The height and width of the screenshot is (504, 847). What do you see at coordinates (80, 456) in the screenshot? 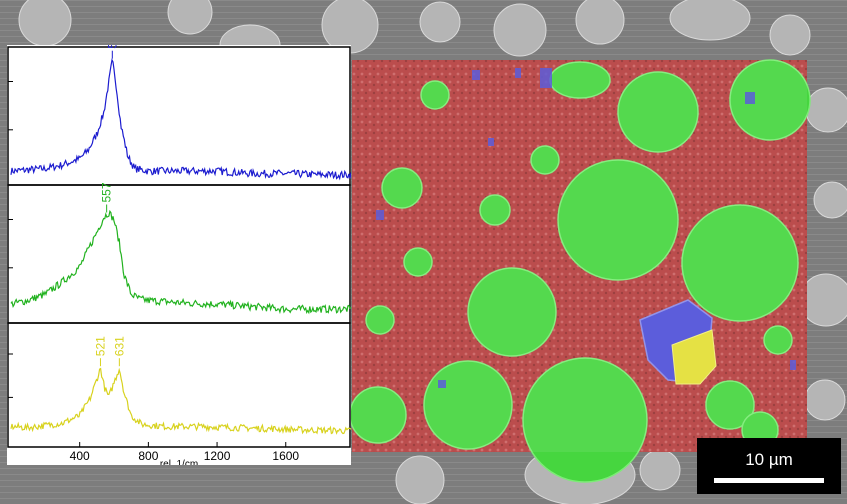
I see `x-tick-label: 400` at bounding box center [80, 456].